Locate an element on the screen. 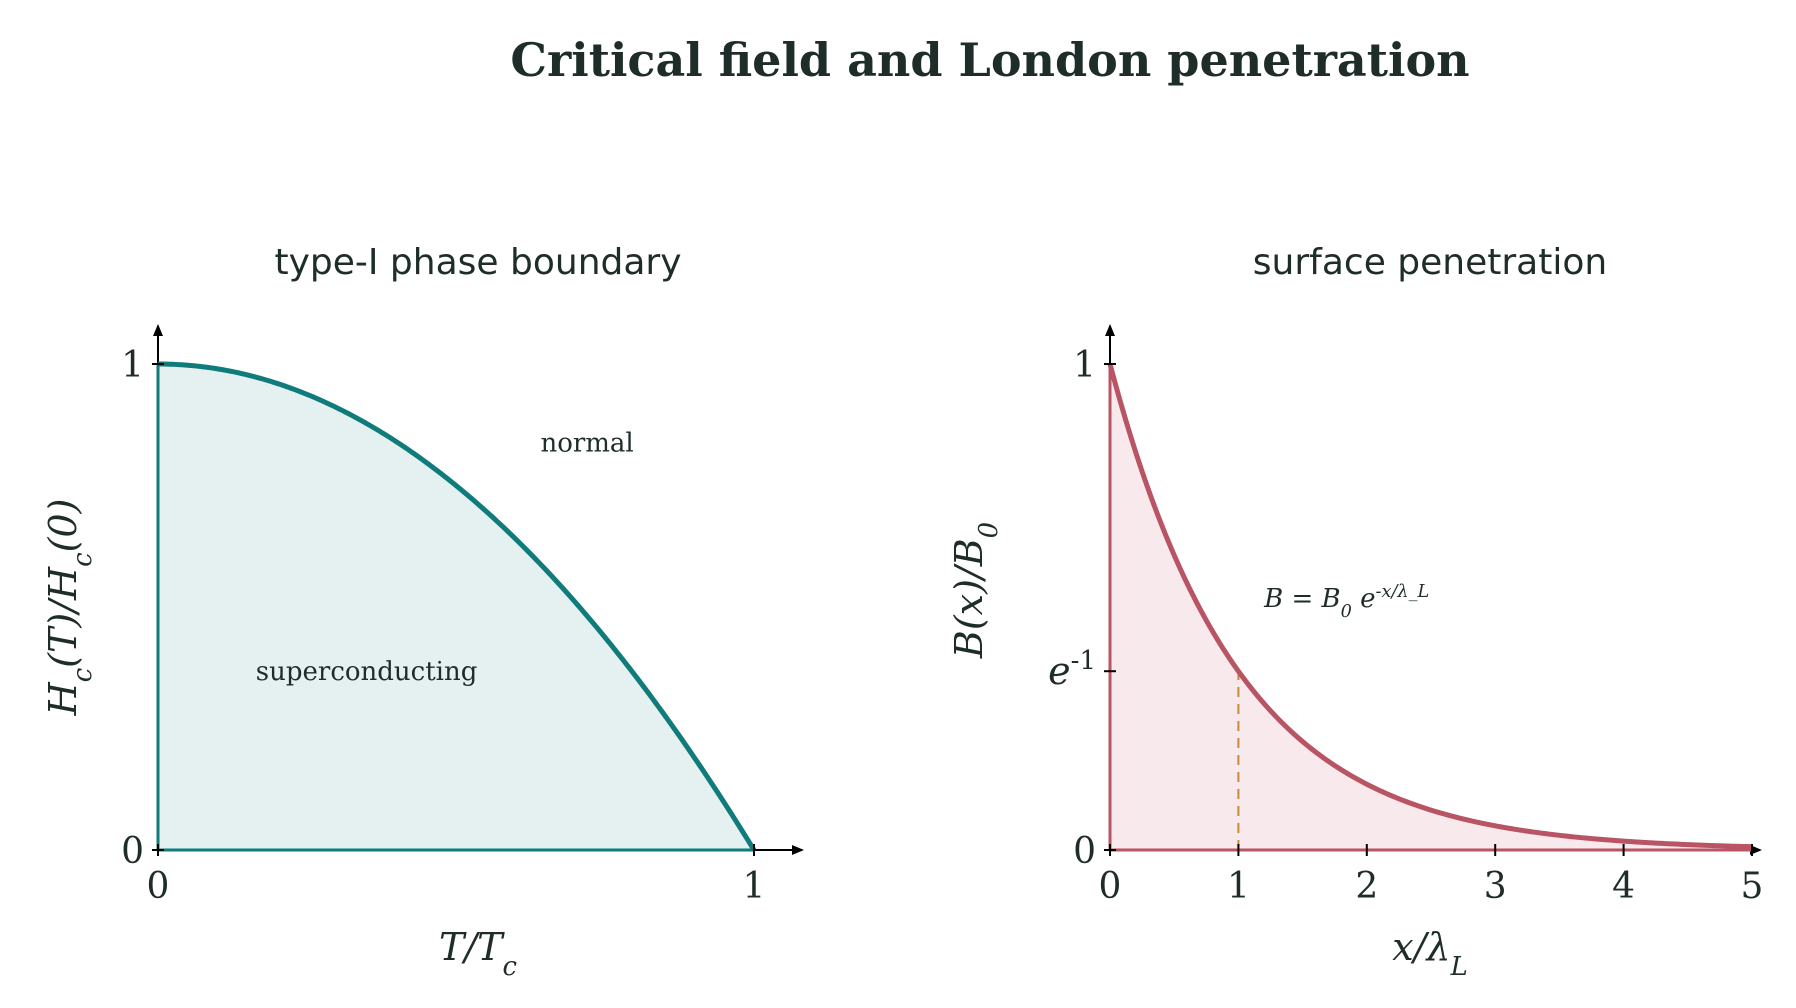  penetration-x-axis-label: x/λL​ is located at coordinates (1429, 953).